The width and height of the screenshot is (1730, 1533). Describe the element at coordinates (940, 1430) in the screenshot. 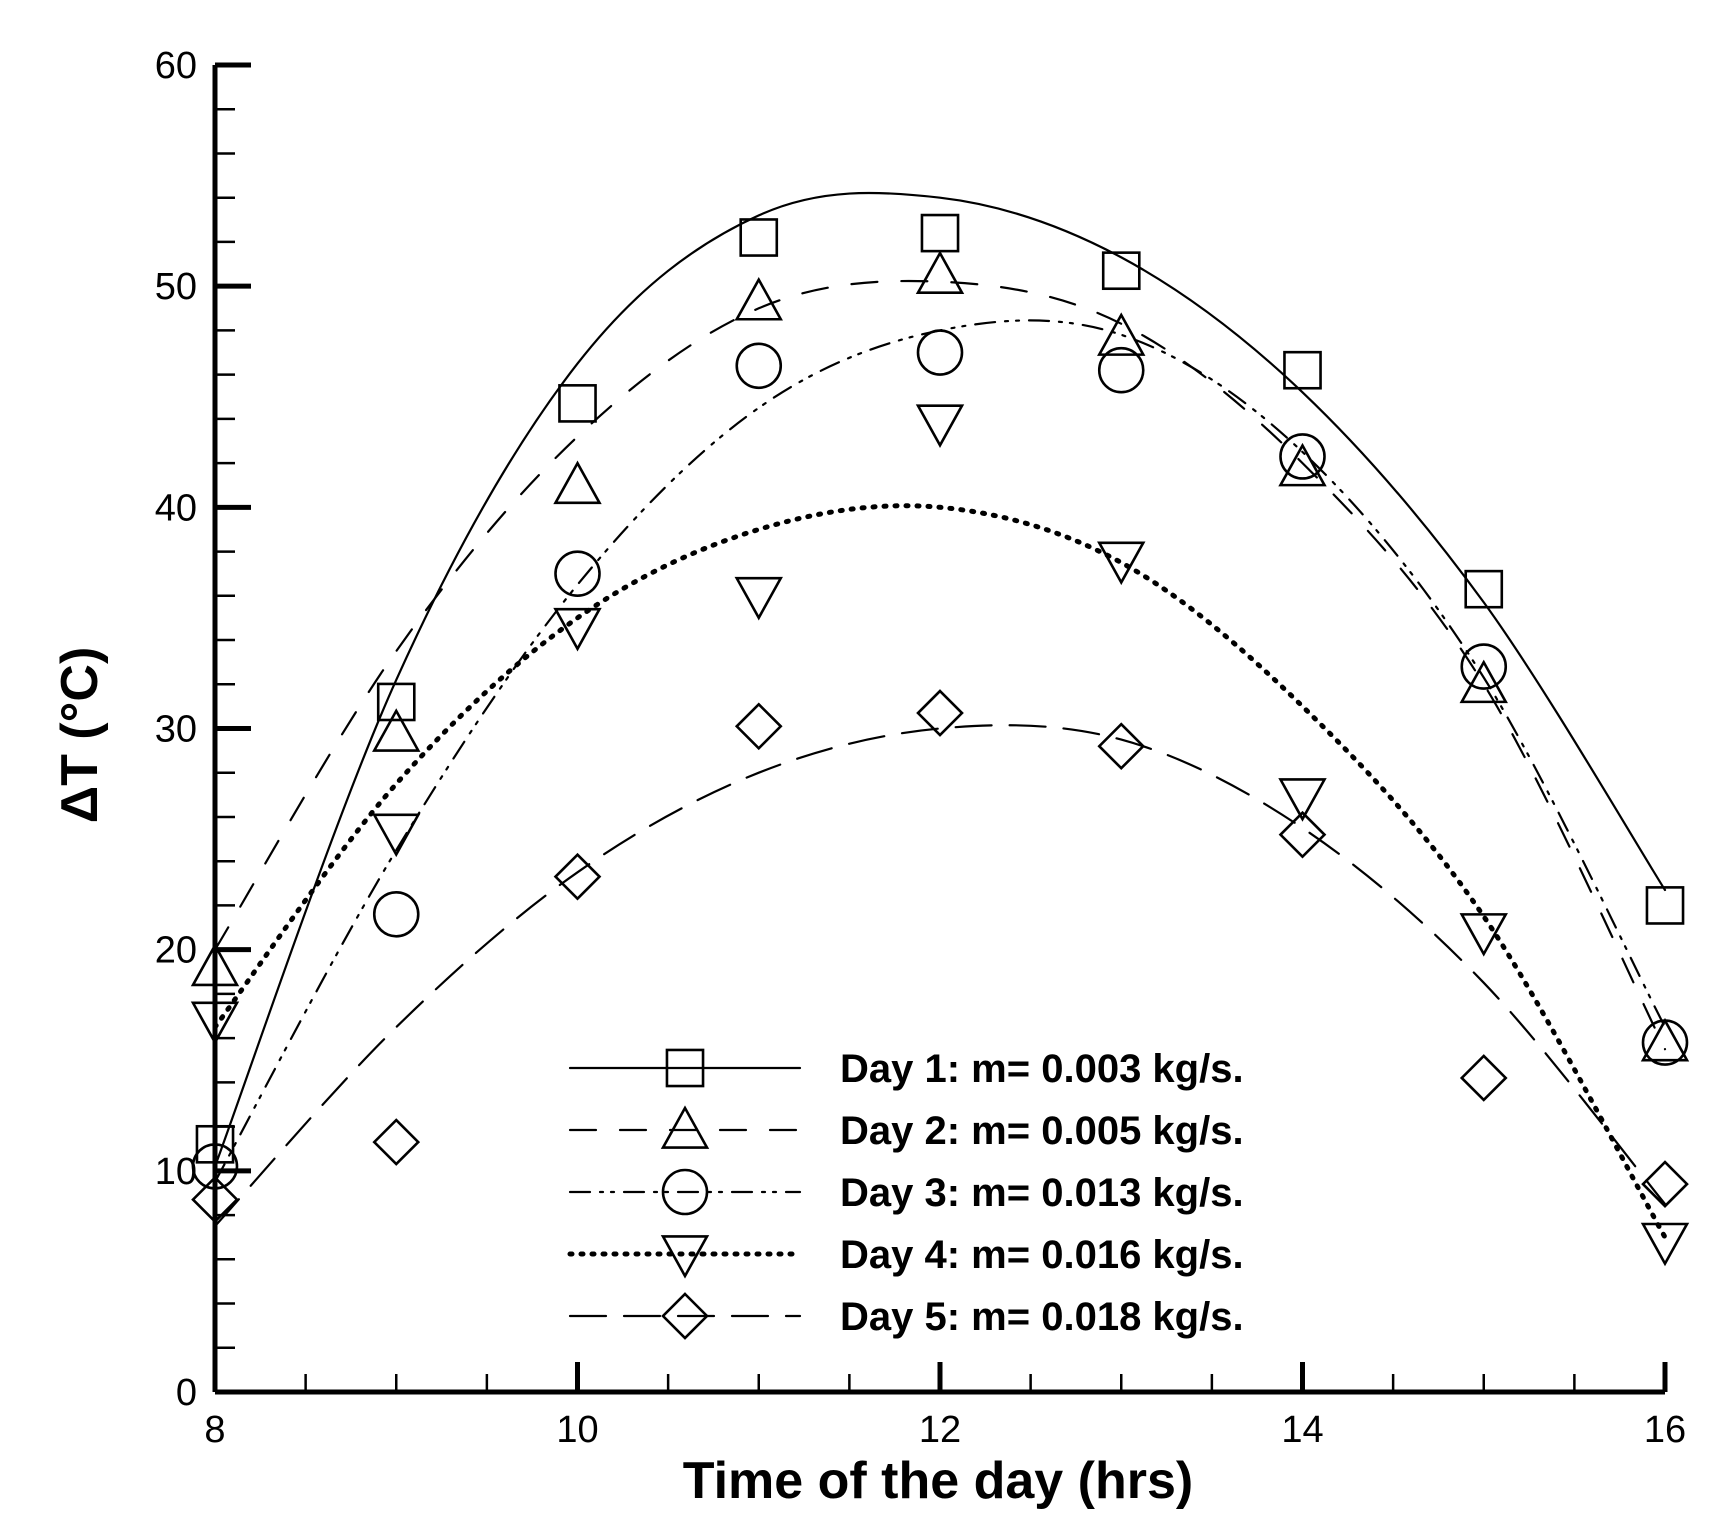

I see `x-tick-label: 12` at that location.